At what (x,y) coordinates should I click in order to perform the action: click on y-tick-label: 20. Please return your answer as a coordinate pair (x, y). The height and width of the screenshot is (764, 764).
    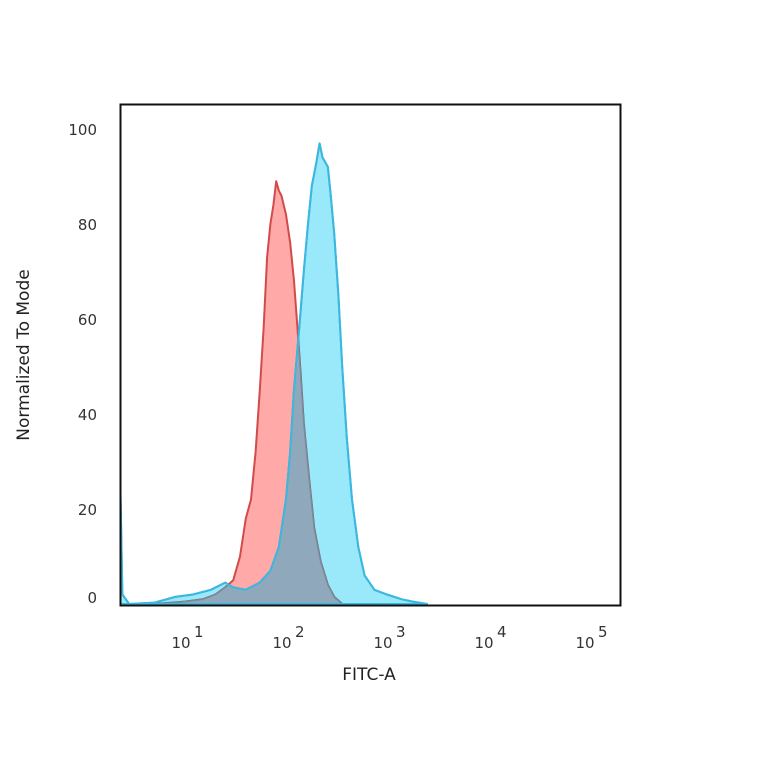
    Looking at the image, I should click on (87, 510).